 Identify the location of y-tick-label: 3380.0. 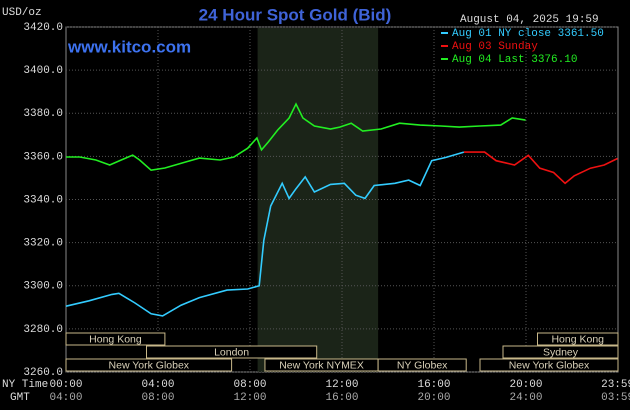
(43, 114).